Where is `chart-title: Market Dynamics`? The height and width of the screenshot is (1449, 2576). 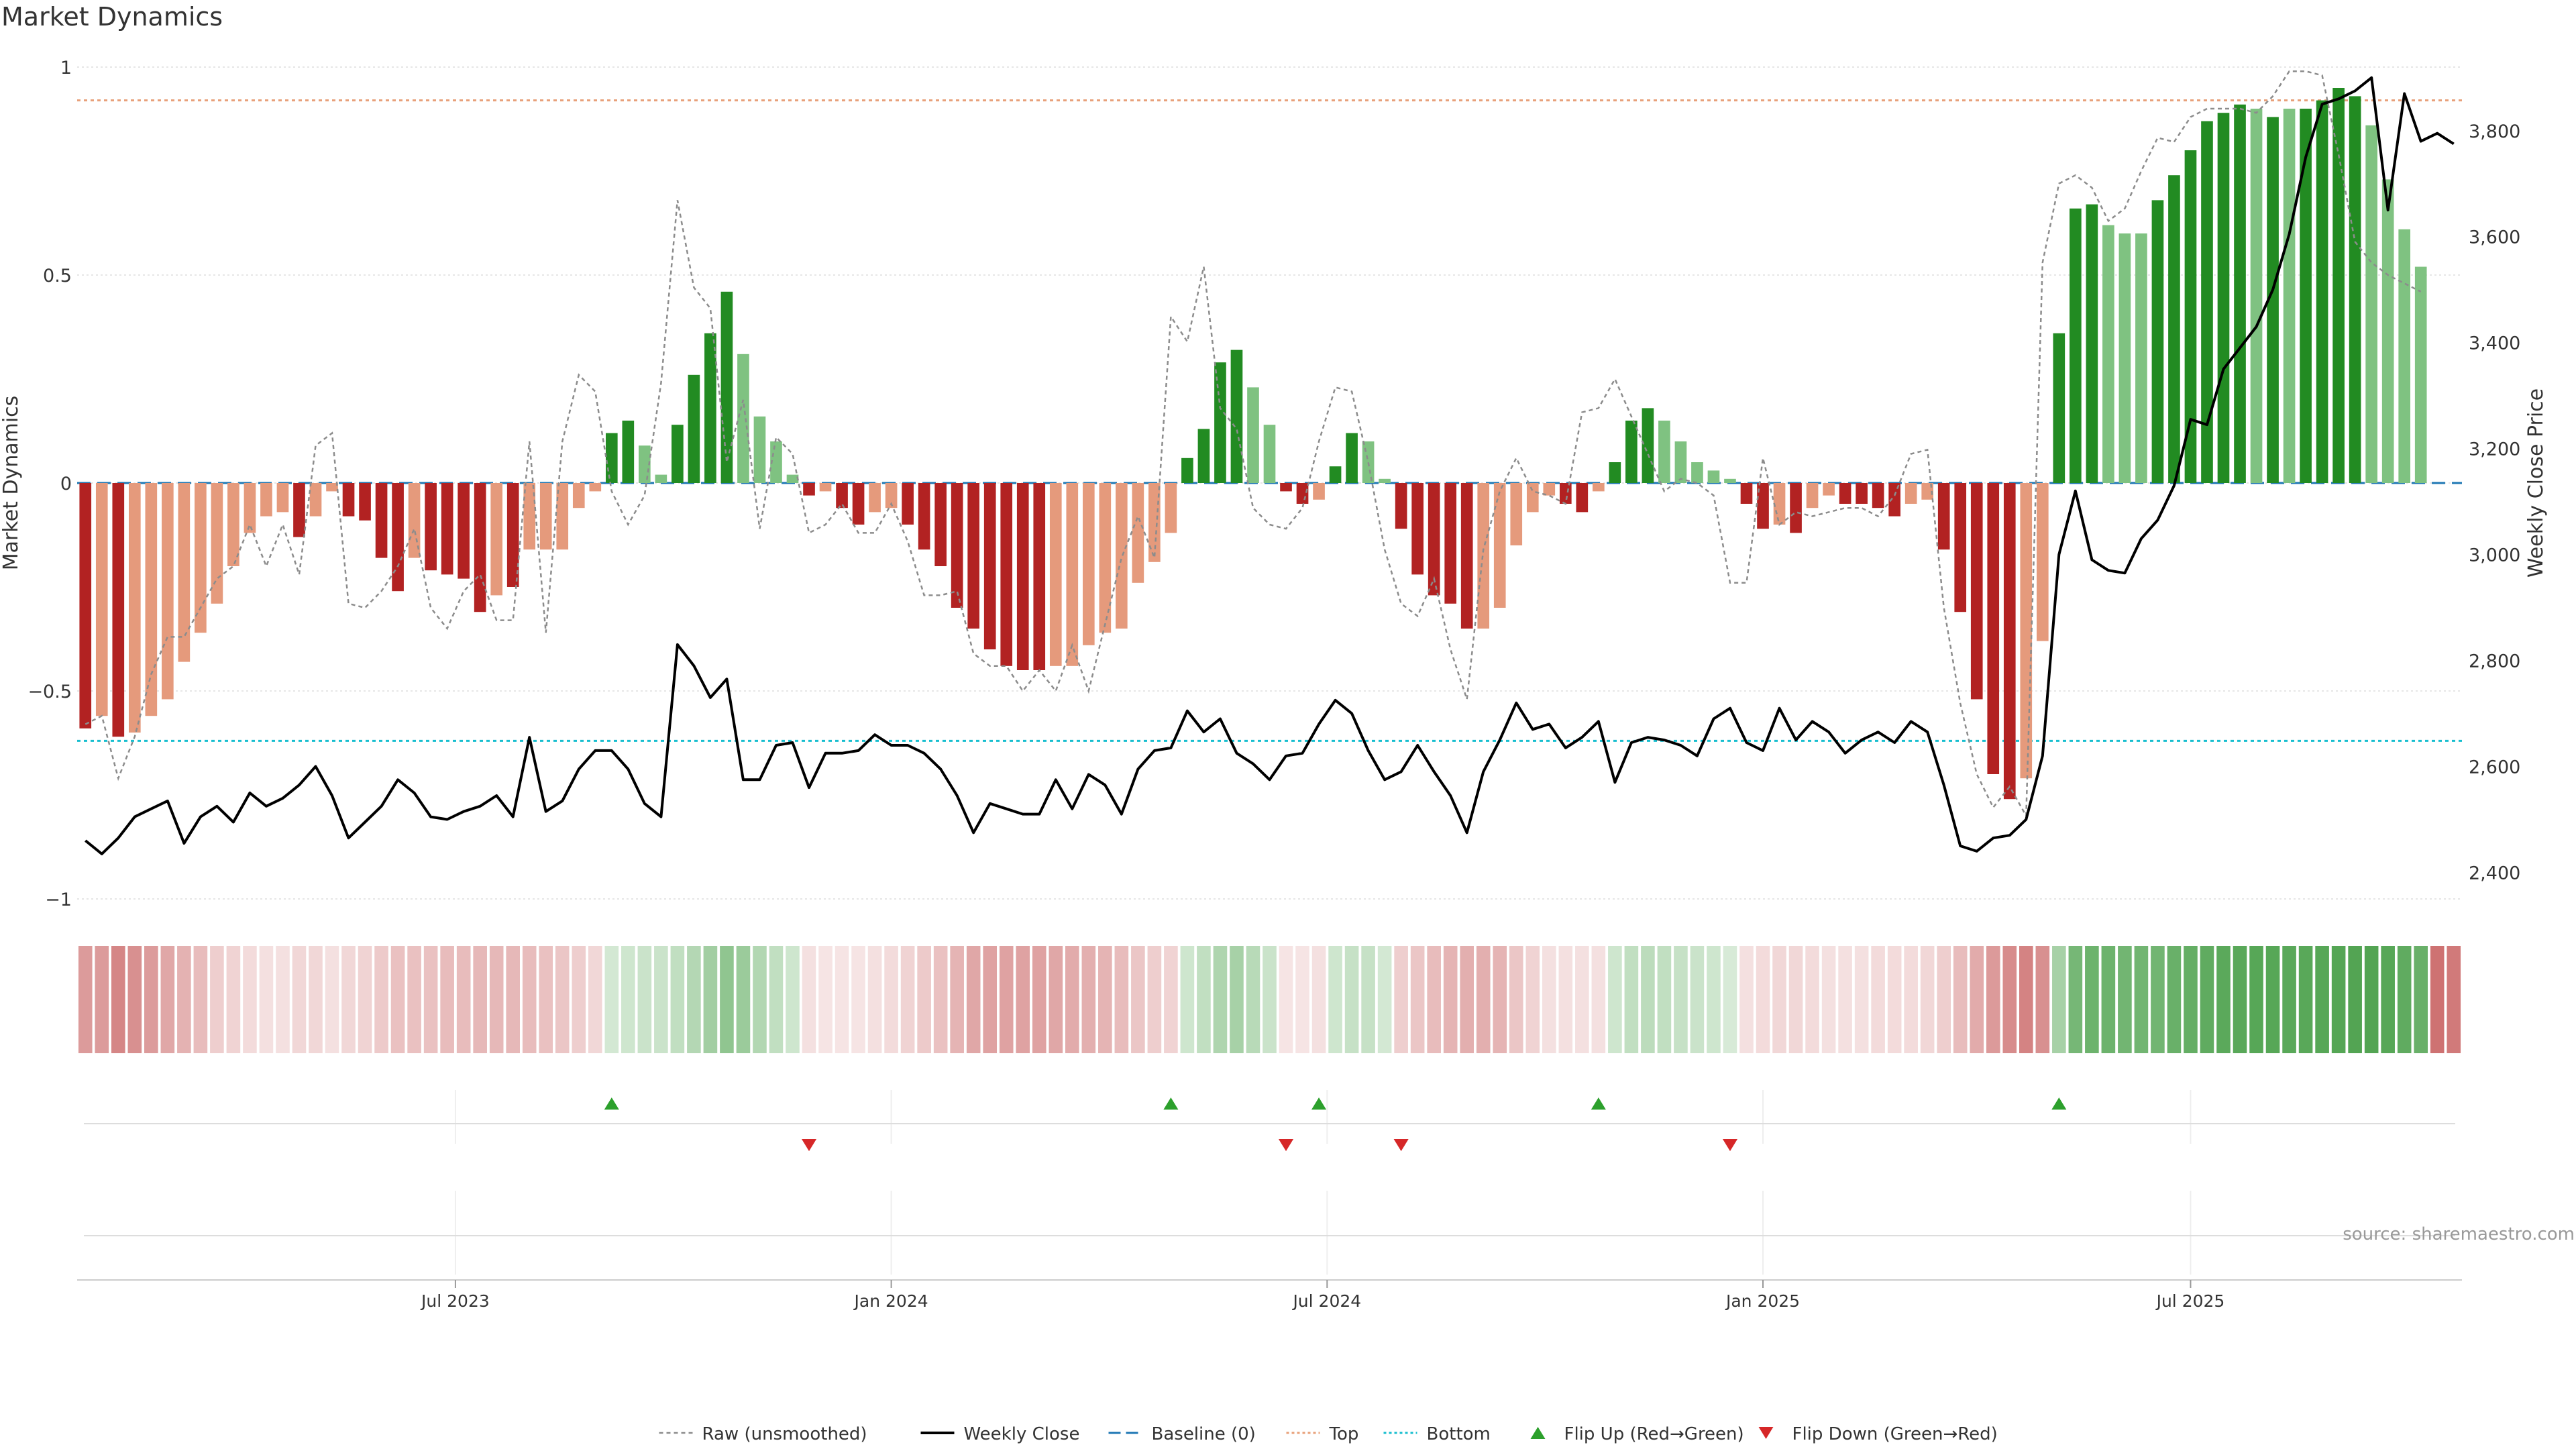 chart-title: Market Dynamics is located at coordinates (112, 17).